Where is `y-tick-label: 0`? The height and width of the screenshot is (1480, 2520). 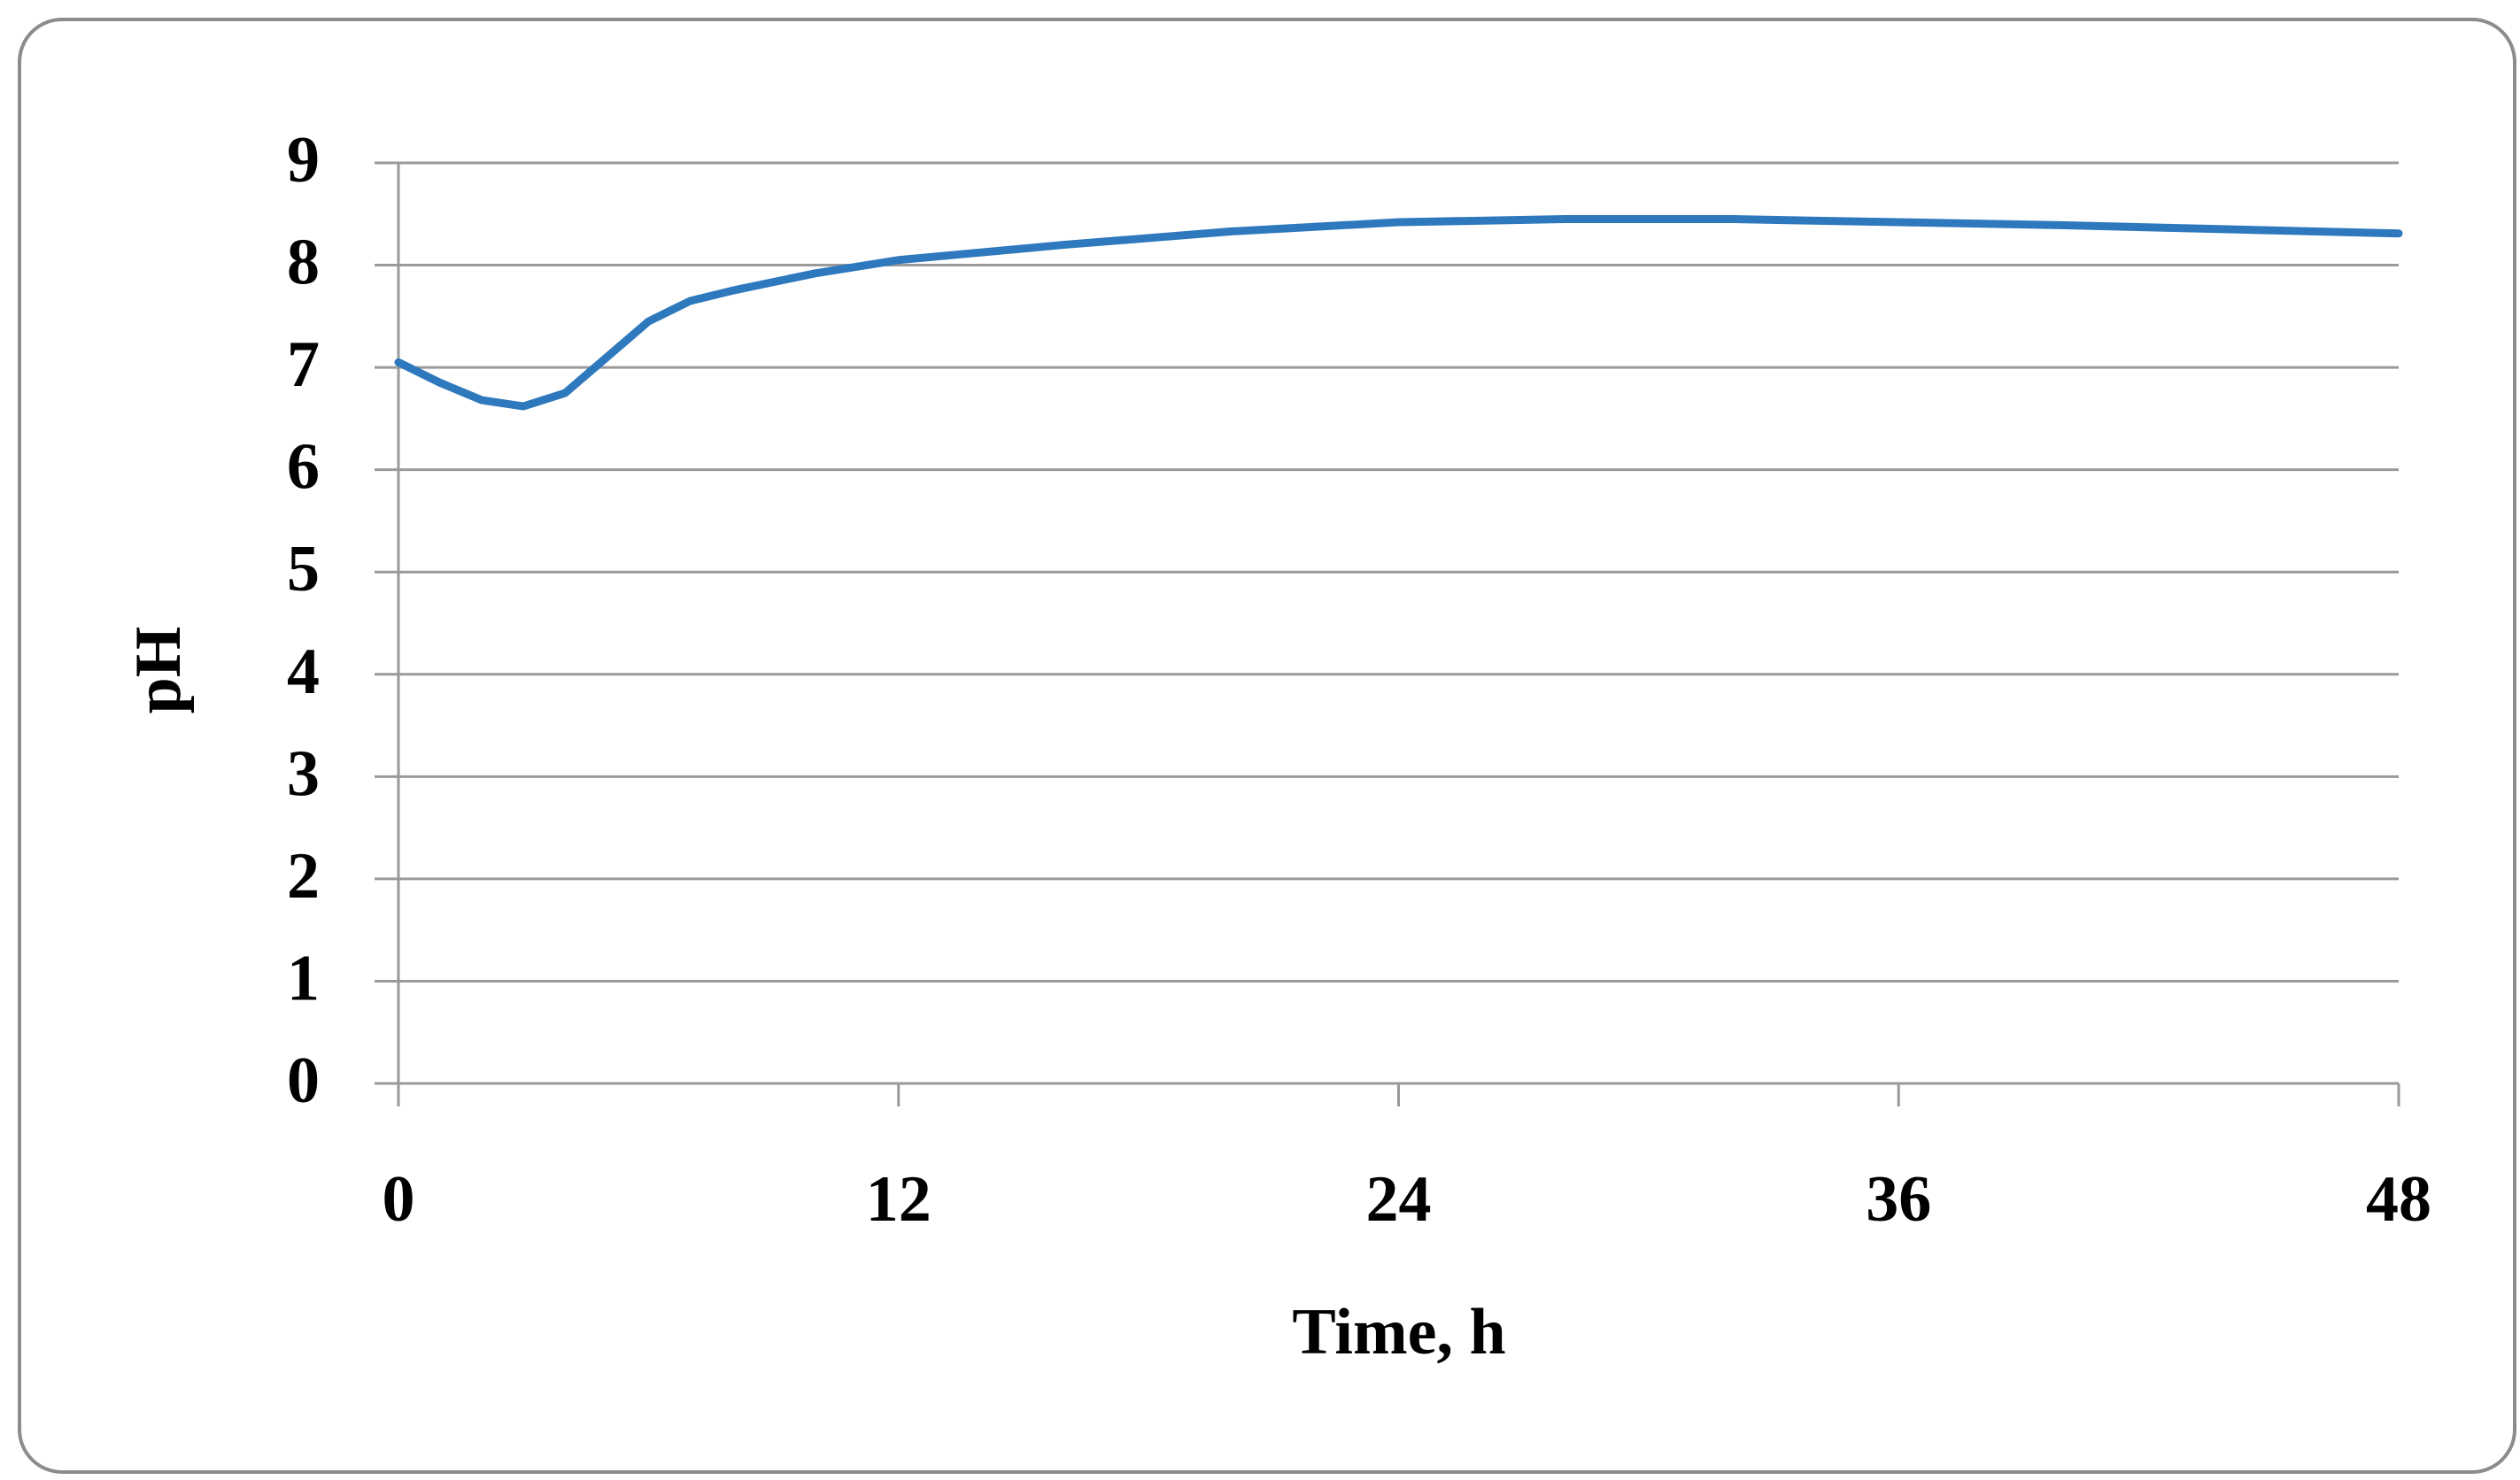 y-tick-label: 0 is located at coordinates (303, 1080).